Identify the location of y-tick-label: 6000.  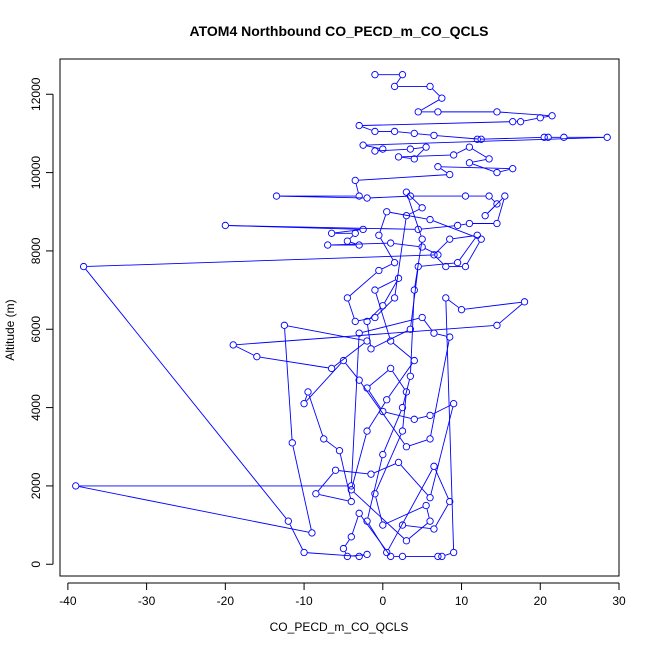
(36, 329).